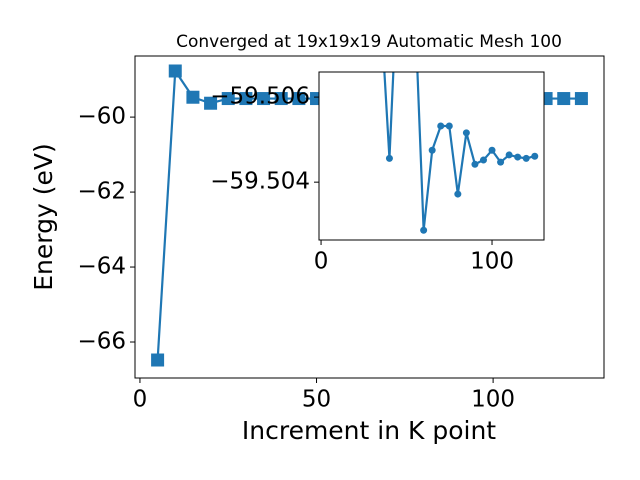  I want to click on y-tick-label: −64, so click(101, 267).